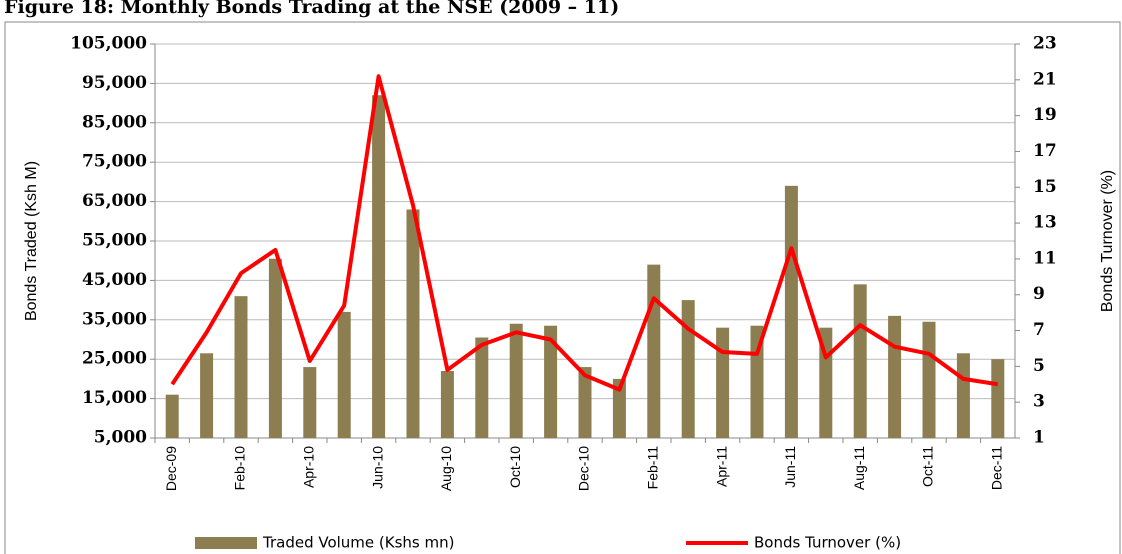 The height and width of the screenshot is (554, 1122). Describe the element at coordinates (114, 398) in the screenshot. I see `y-tick-label: 15,000` at that location.